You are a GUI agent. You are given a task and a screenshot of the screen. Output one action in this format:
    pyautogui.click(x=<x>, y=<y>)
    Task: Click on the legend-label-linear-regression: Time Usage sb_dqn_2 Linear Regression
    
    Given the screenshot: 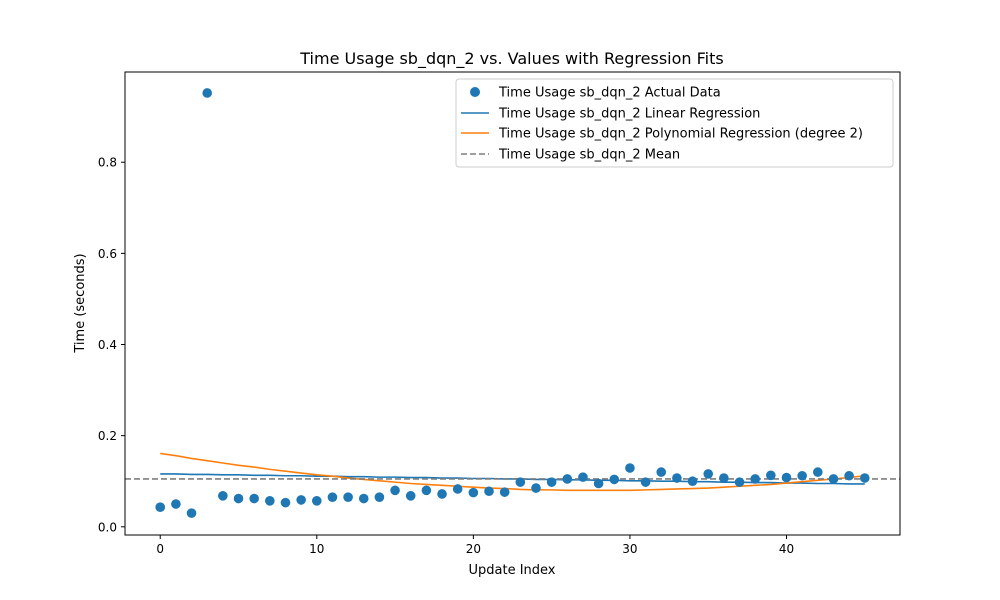 What is the action you would take?
    pyautogui.click(x=629, y=114)
    